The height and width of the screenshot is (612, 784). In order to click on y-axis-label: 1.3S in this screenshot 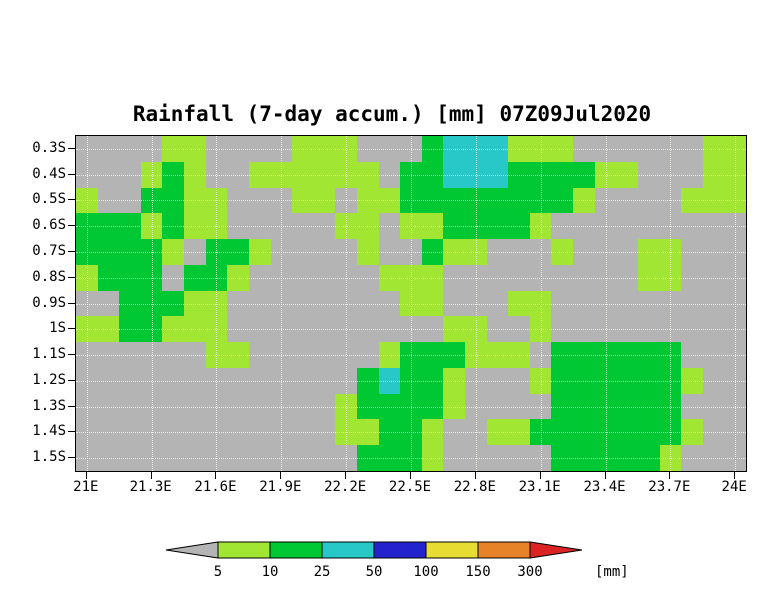, I will do `click(49, 405)`.